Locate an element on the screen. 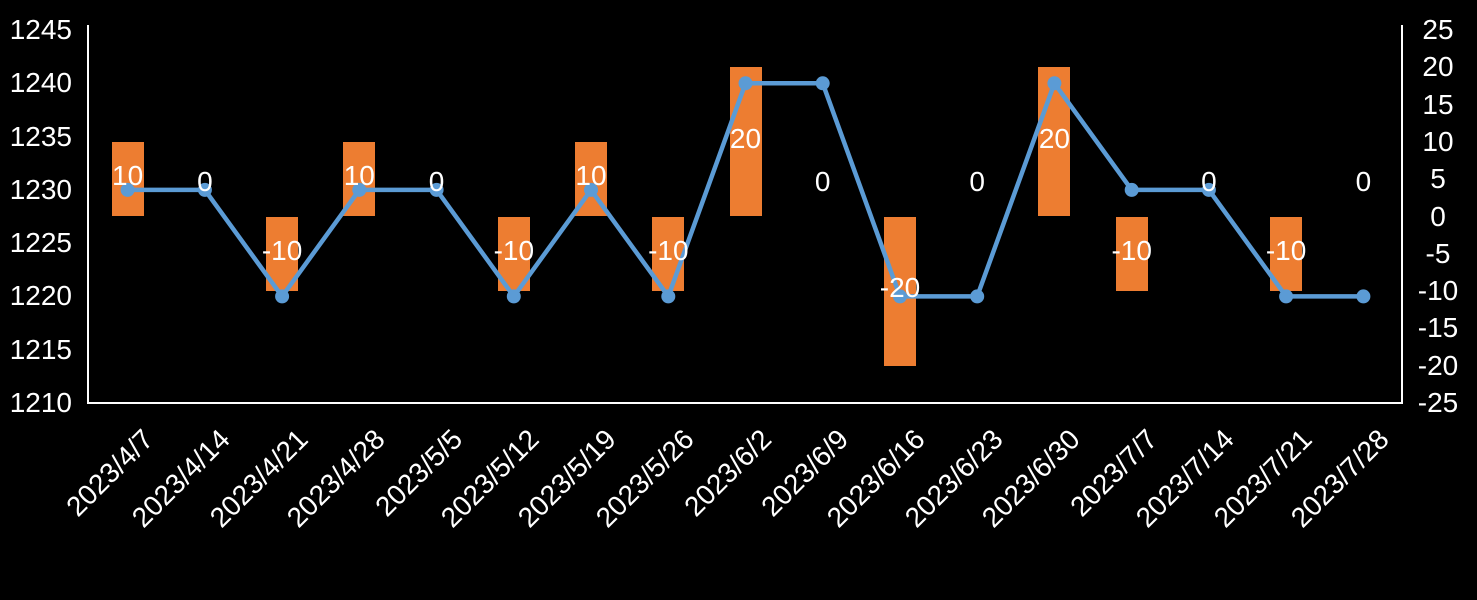 This screenshot has height=600, width=1477. left-axis-tick-label: 1230 is located at coordinates (40, 189).